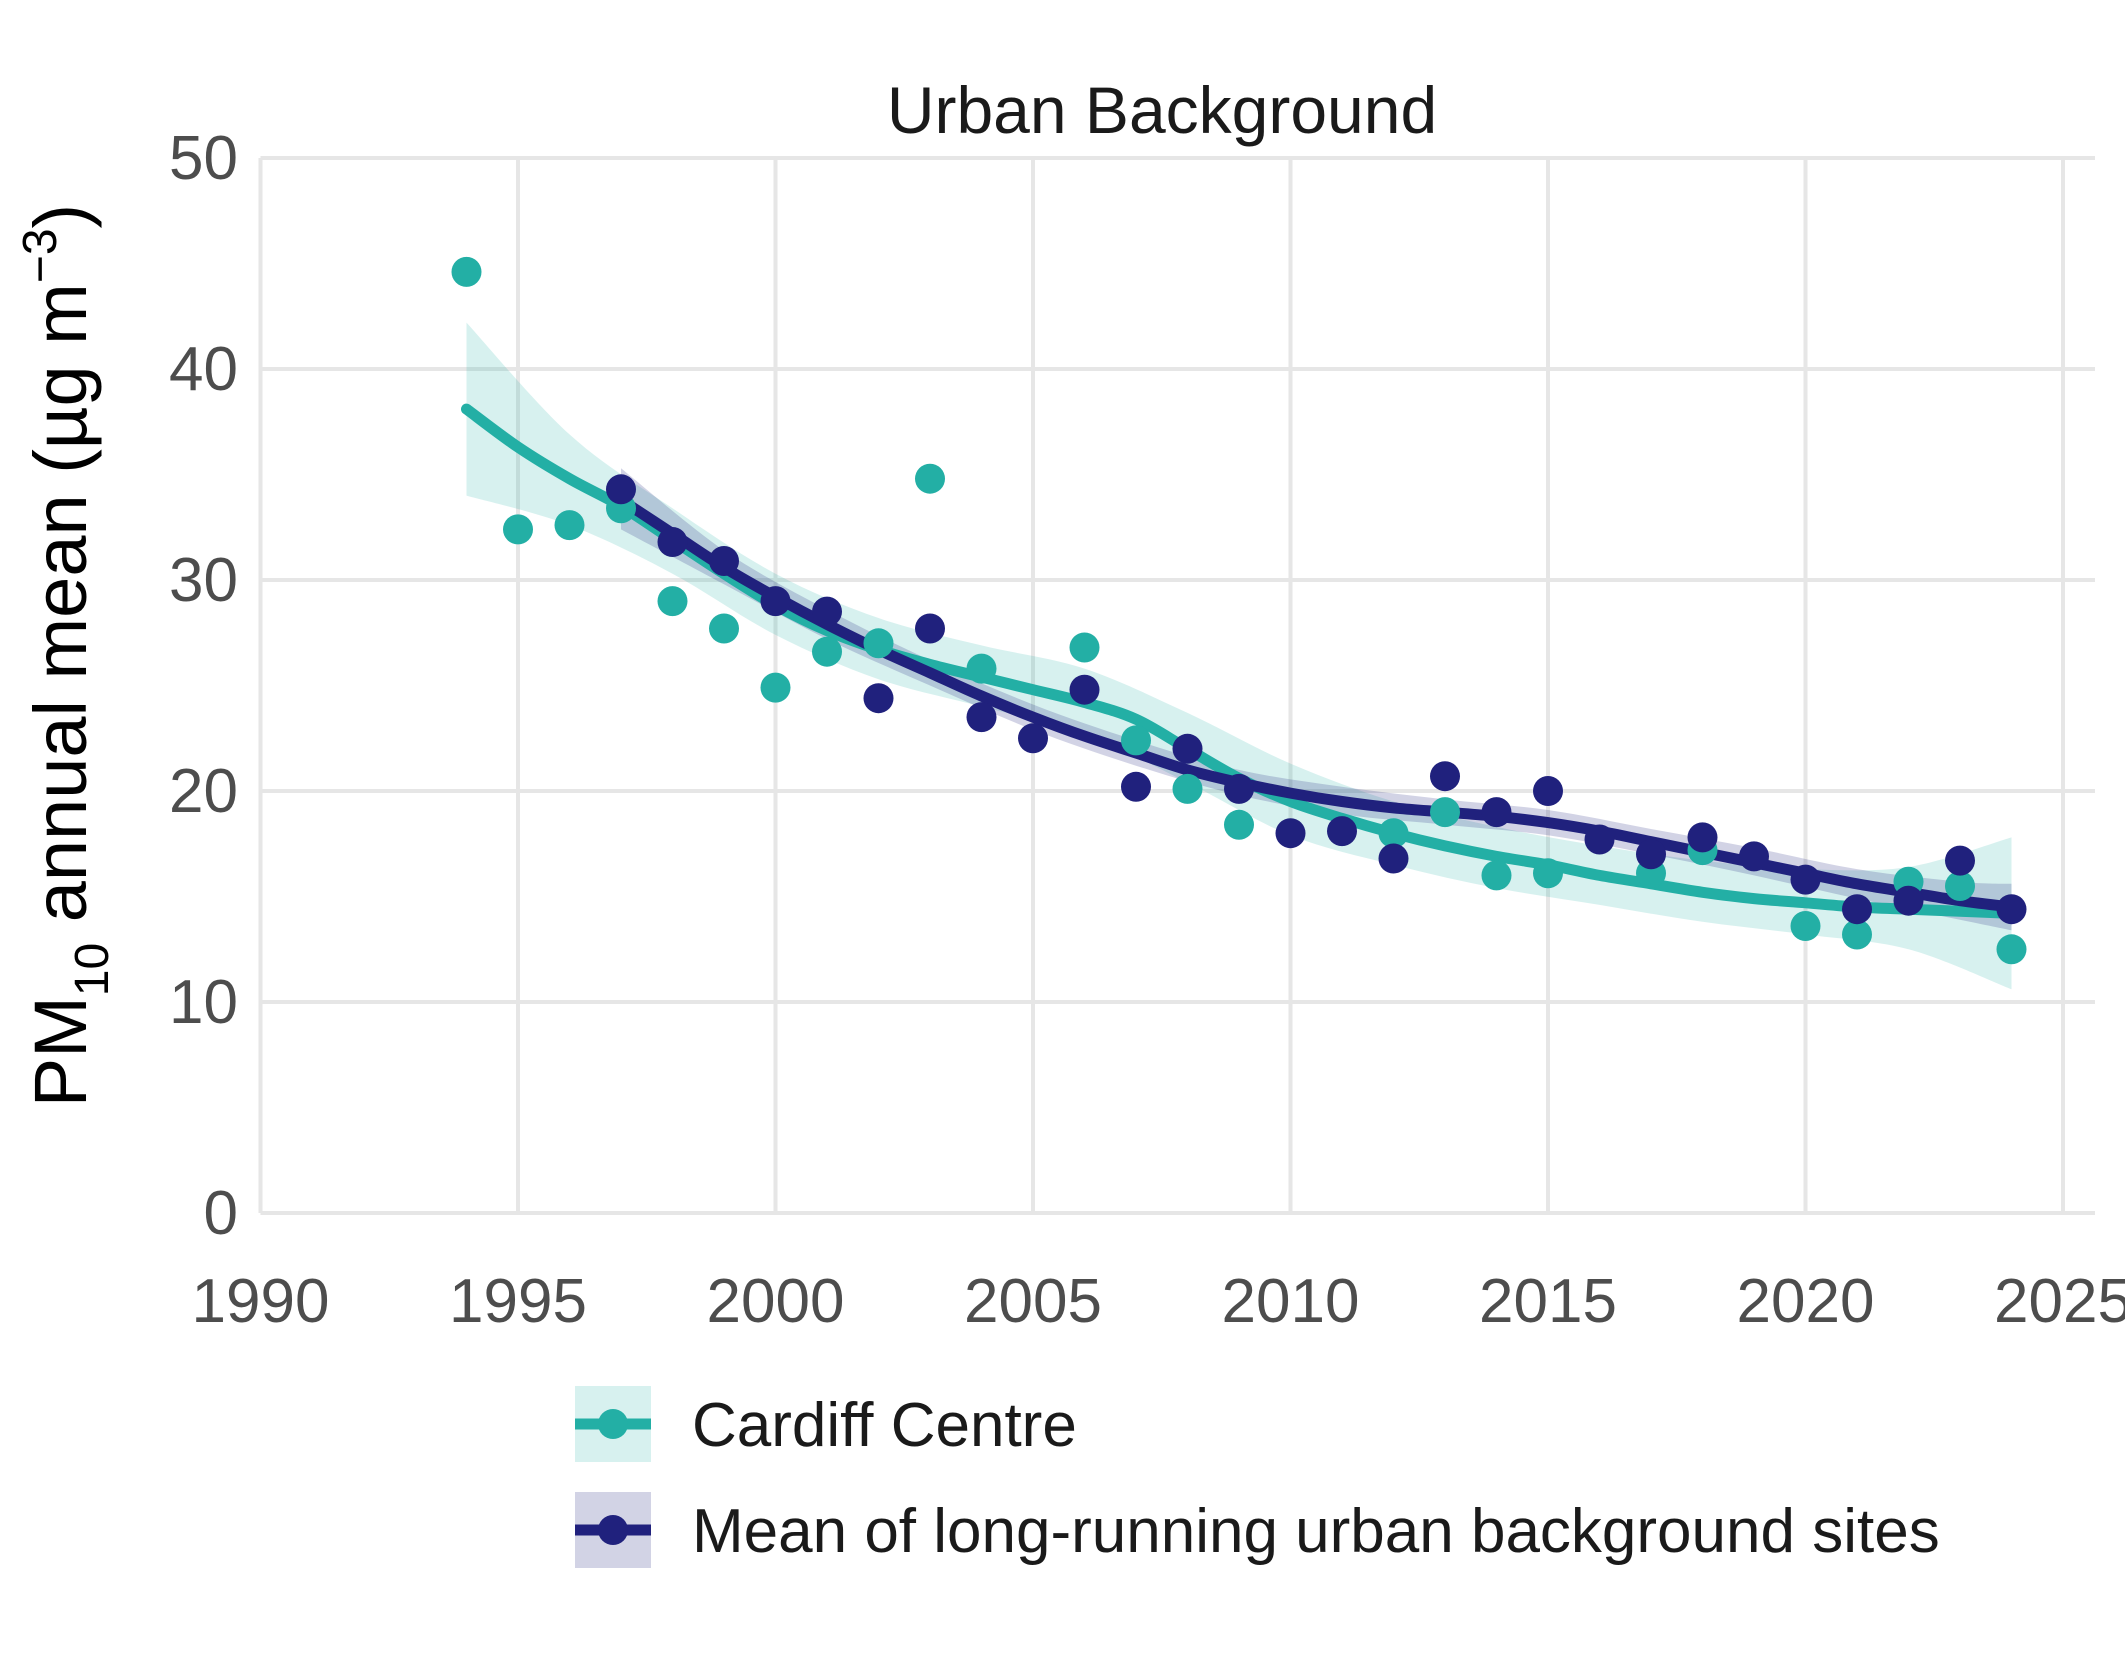 The height and width of the screenshot is (1653, 2125). What do you see at coordinates (1806, 1301) in the screenshot?
I see `x-tick-label: 2020` at bounding box center [1806, 1301].